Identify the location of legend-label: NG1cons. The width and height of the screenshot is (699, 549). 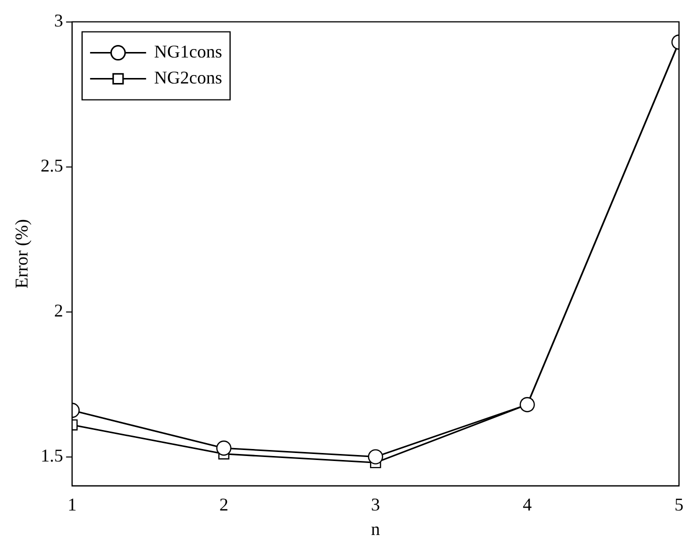
(188, 52).